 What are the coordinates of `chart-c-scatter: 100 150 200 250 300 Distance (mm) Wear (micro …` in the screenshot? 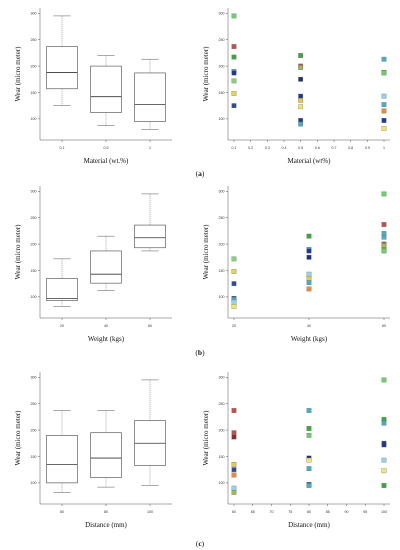 It's located at (296, 450).